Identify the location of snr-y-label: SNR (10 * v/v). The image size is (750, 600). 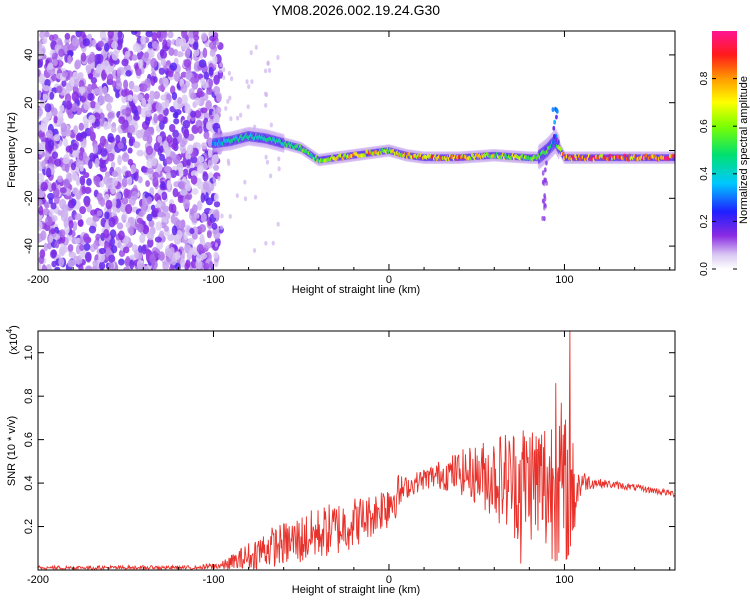
(12, 451).